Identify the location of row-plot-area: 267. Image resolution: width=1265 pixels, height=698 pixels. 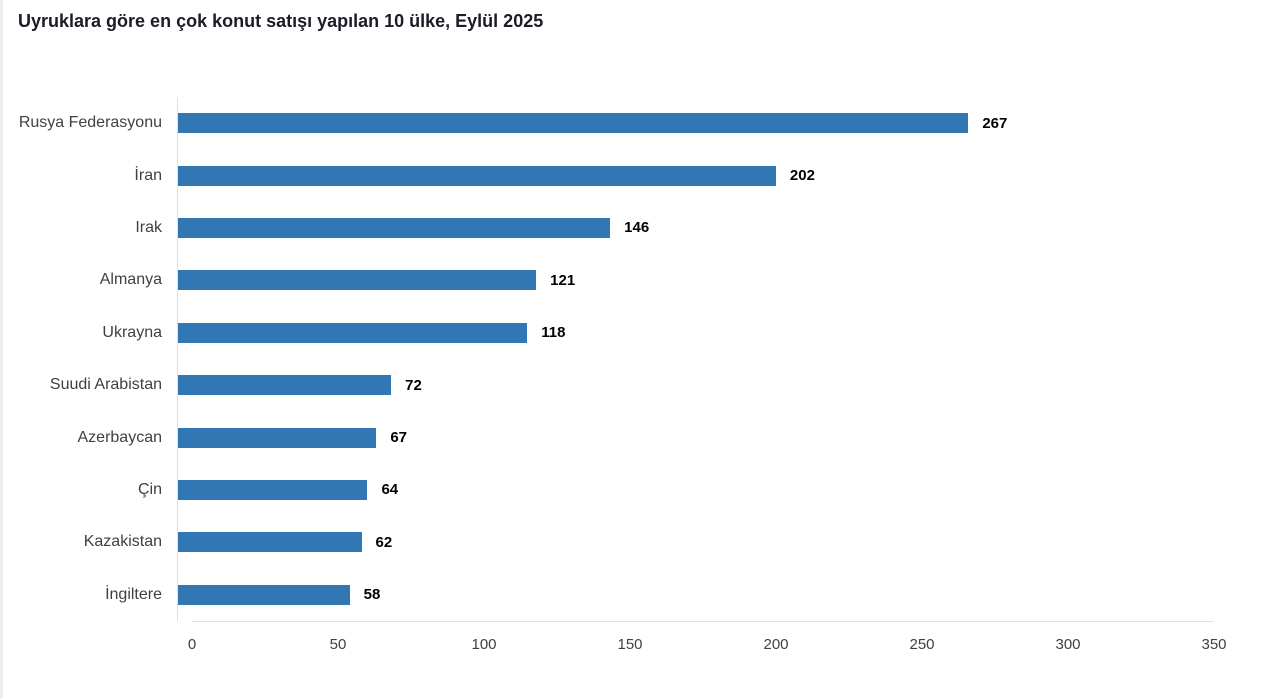
(695, 123).